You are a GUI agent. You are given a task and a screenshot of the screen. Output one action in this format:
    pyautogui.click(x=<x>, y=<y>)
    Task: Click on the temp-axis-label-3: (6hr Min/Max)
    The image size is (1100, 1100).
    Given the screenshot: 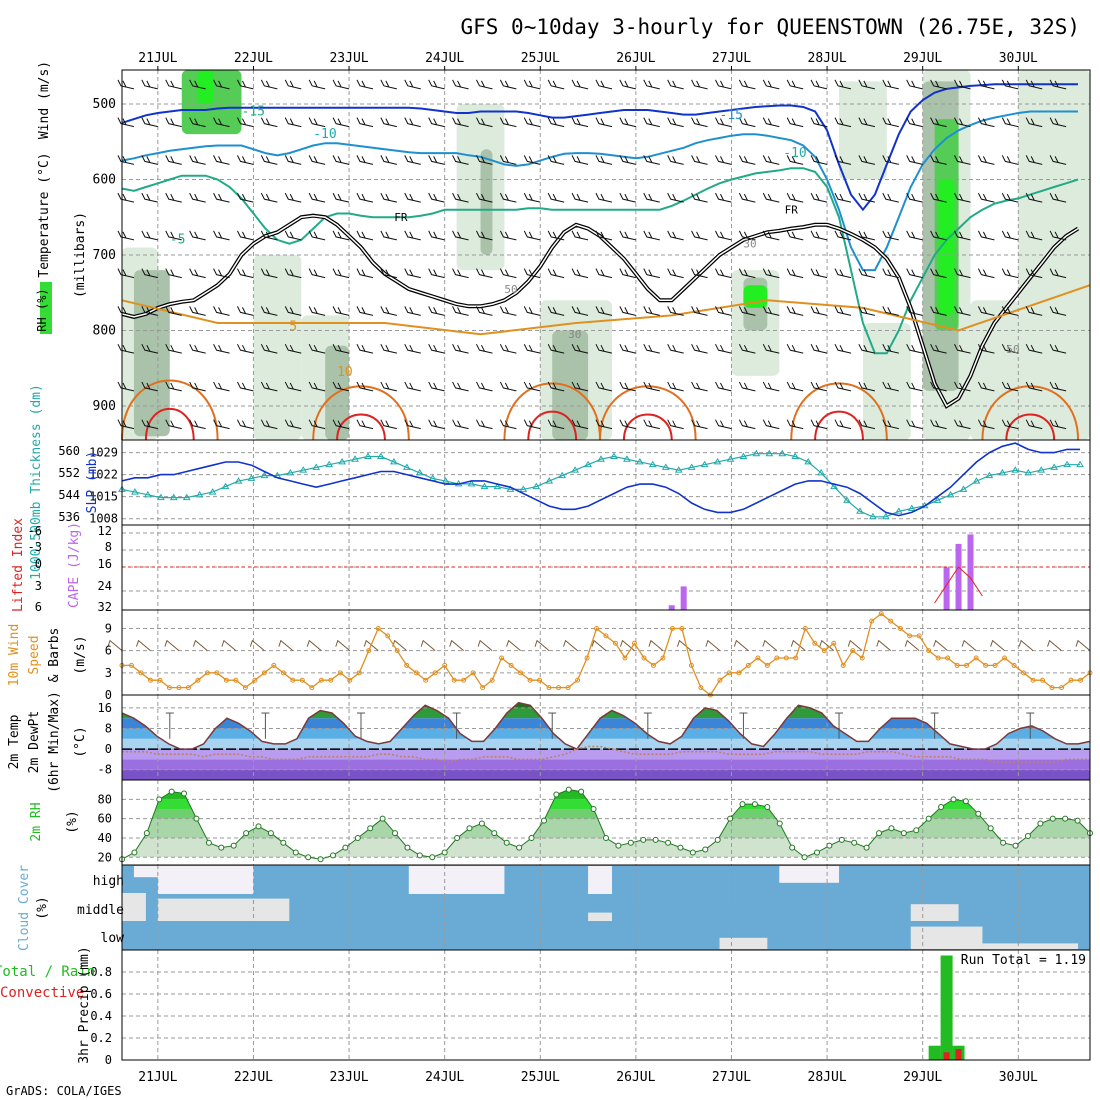 What is the action you would take?
    pyautogui.click(x=54, y=742)
    